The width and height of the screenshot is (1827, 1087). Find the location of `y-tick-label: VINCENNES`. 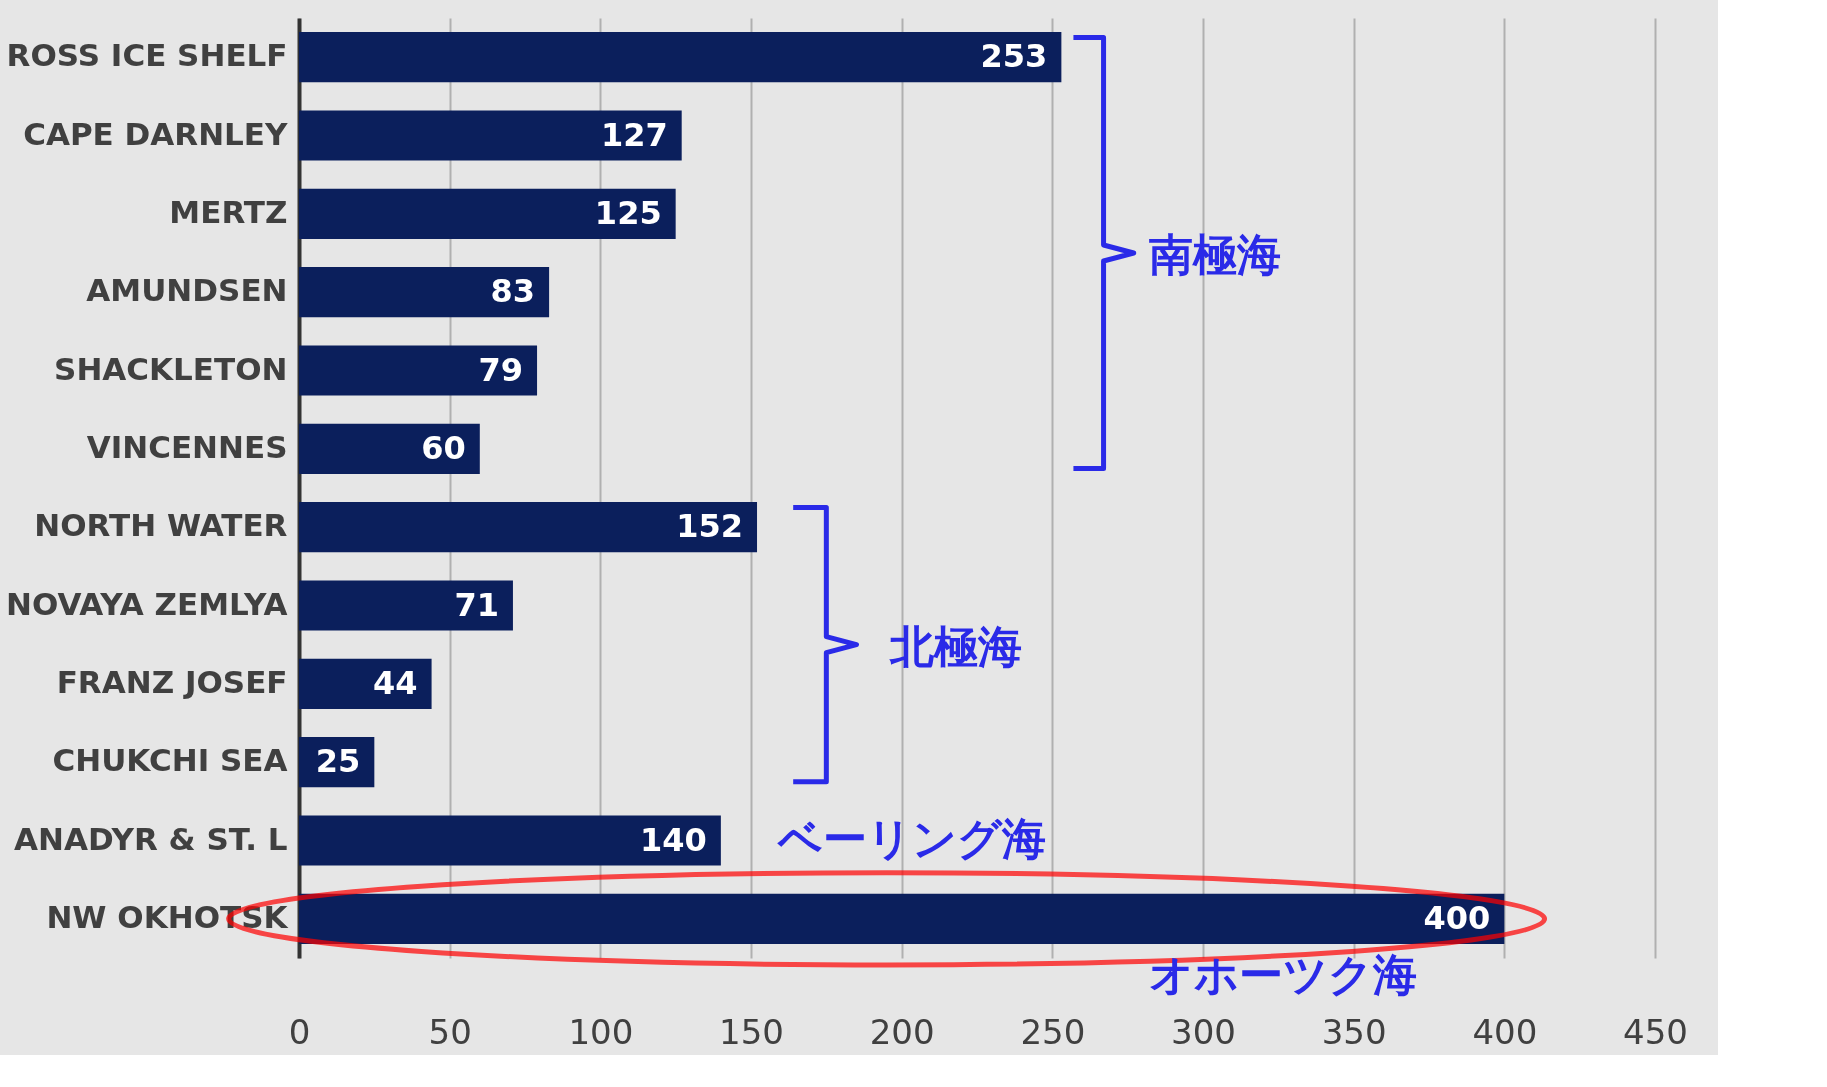

y-tick-label: VINCENNES is located at coordinates (187, 446).